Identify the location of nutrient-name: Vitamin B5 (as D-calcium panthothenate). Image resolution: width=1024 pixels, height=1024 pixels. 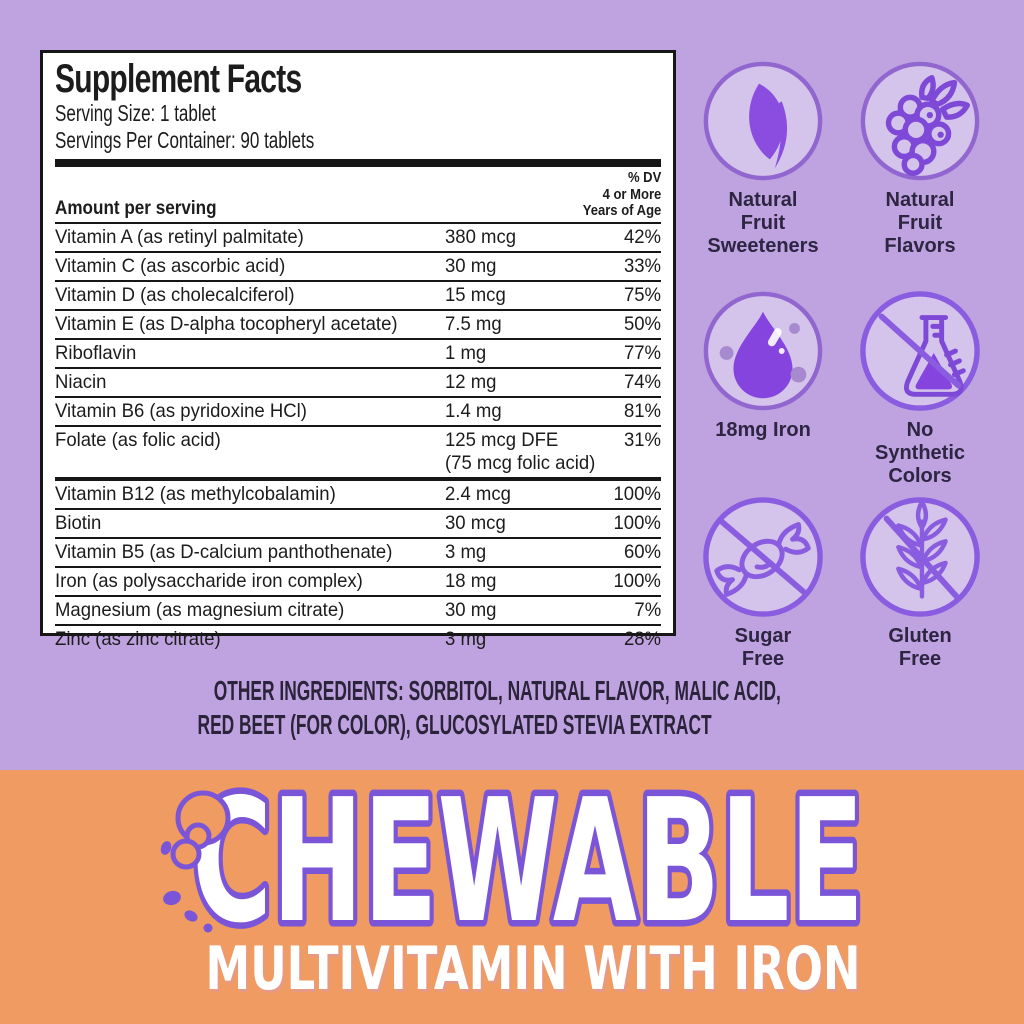
(224, 551).